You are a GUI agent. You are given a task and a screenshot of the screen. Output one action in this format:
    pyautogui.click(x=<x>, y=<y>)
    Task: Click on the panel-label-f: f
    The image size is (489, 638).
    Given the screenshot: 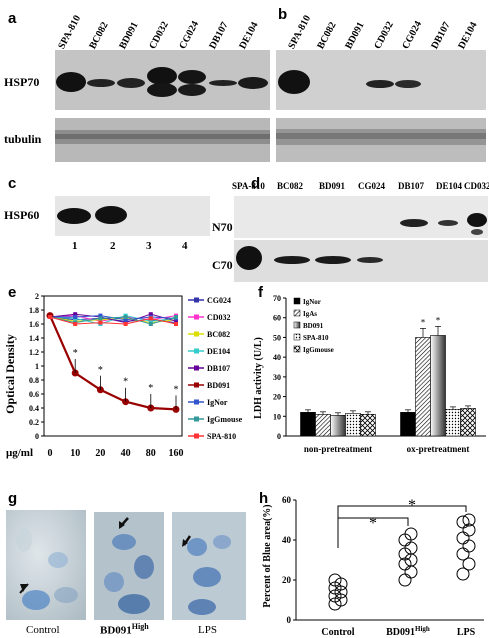 What is the action you would take?
    pyautogui.click(x=260, y=292)
    